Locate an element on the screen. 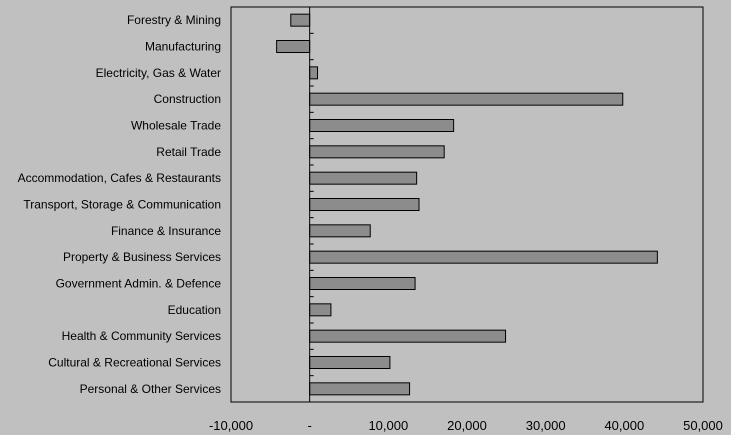 This screenshot has width=731, height=440. category-label: Property & Business Services is located at coordinates (142, 257).